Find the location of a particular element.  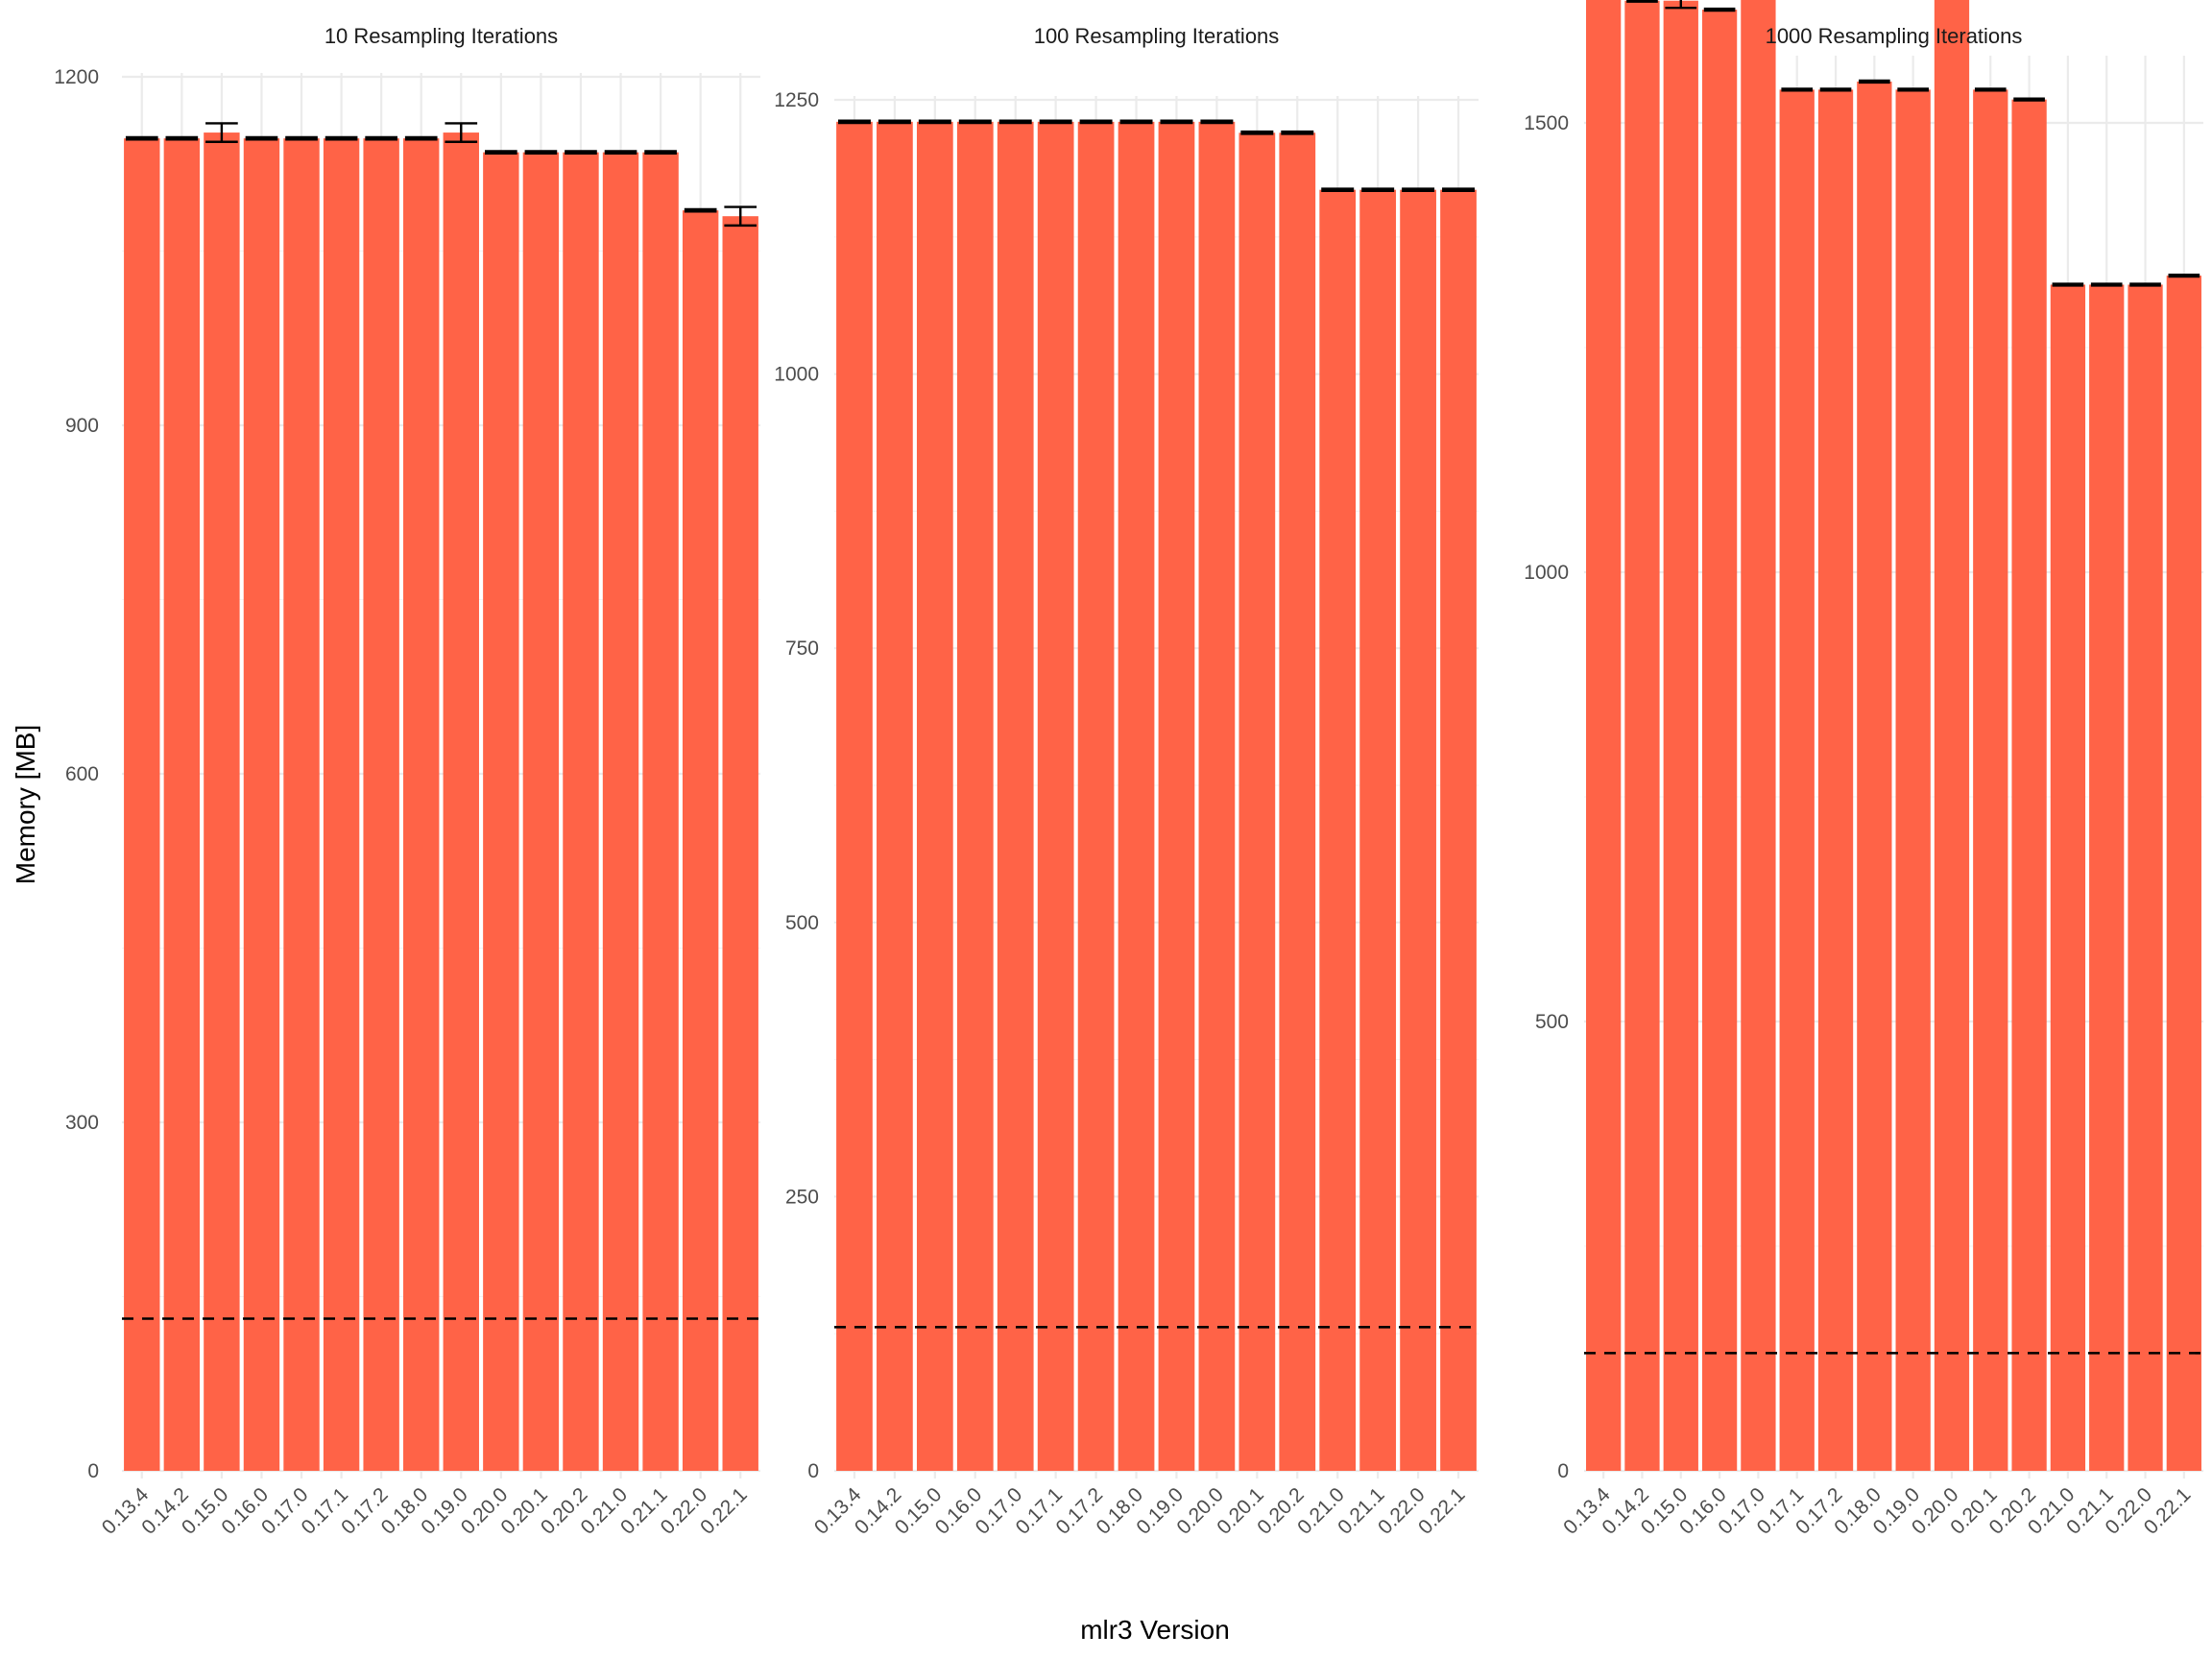

y-tick-label: 750 is located at coordinates (802, 648).